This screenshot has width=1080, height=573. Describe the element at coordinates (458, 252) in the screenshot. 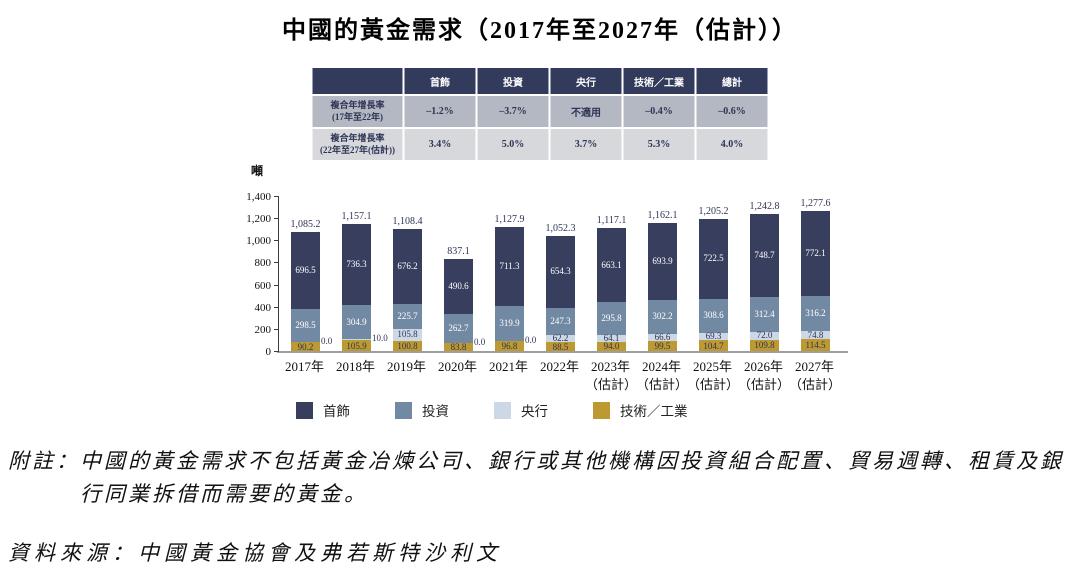

I see `bar-total-label: 837.1` at that location.